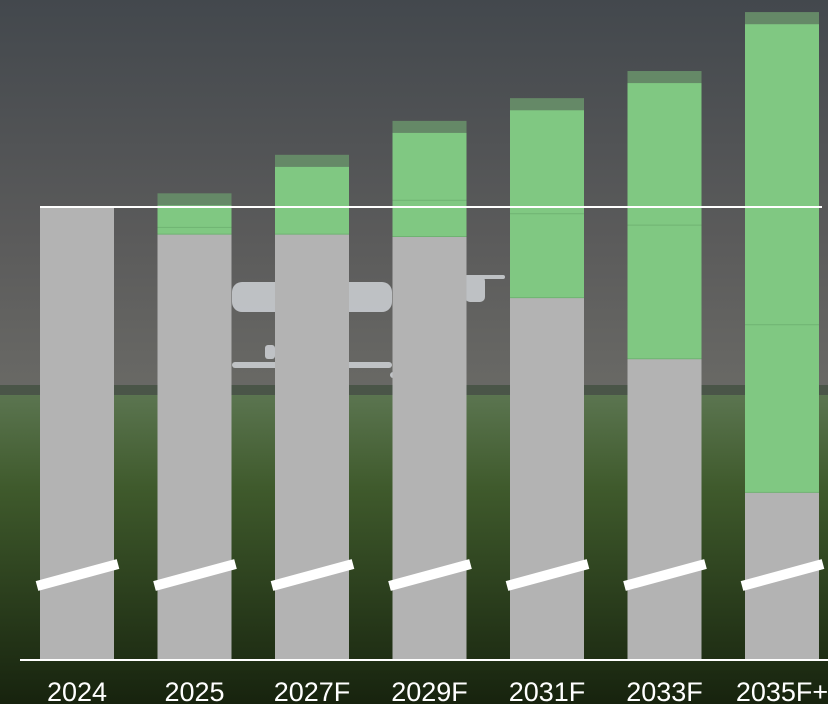 This screenshot has height=704, width=828. Describe the element at coordinates (312, 575) in the screenshot. I see `axis-break-mark-2027F` at that location.